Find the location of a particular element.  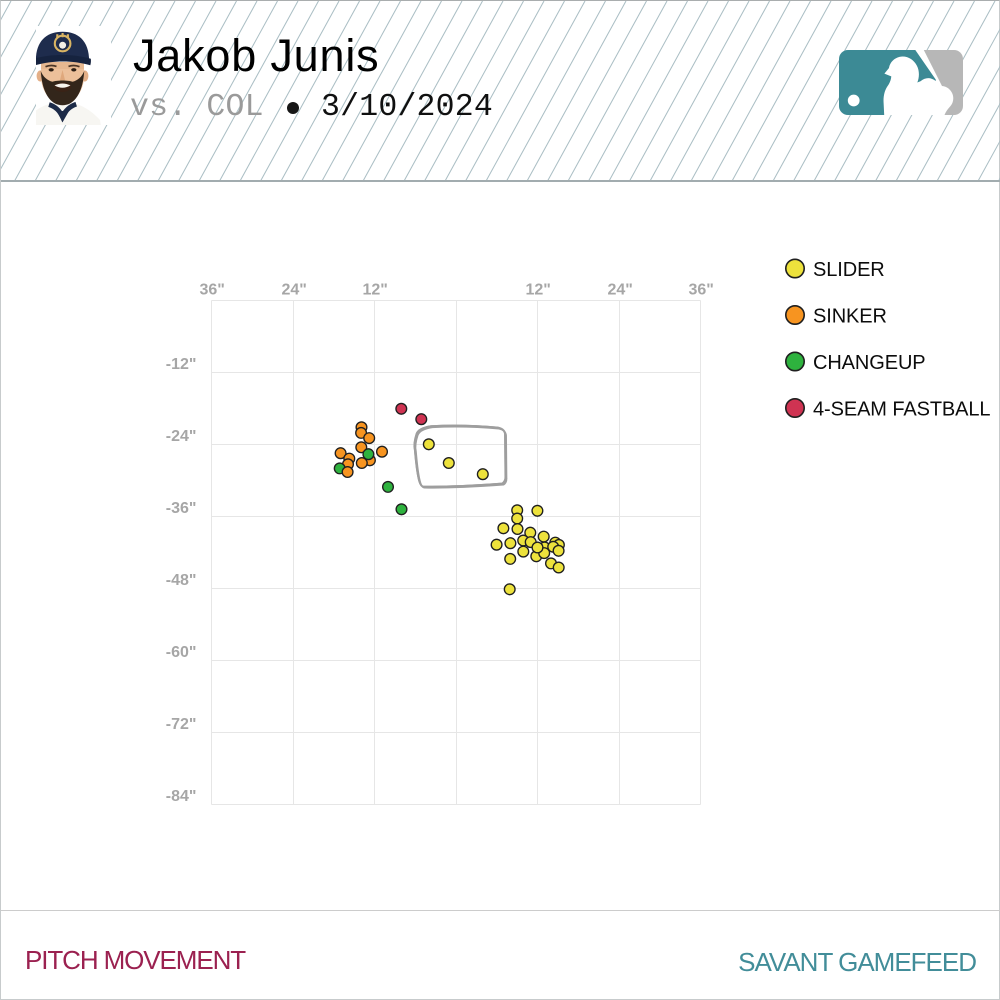

svg-text: -36" is located at coordinates (181, 508).